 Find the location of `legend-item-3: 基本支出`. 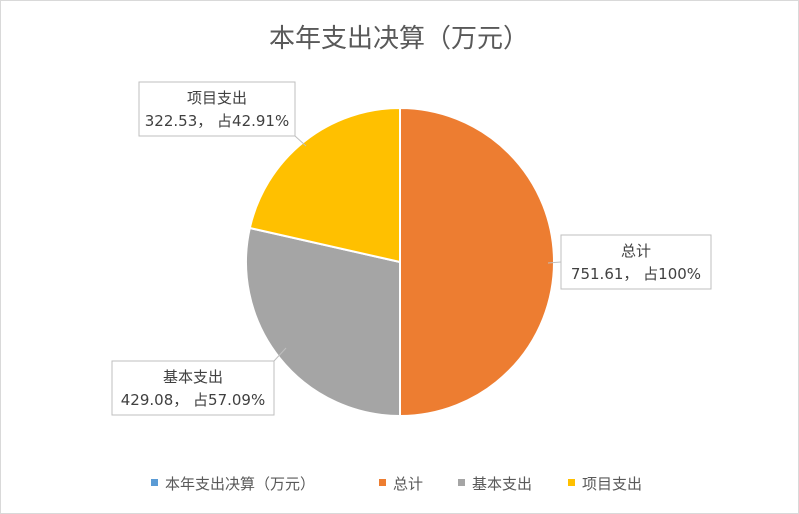

legend-item-3: 基本支出 is located at coordinates (495, 484).